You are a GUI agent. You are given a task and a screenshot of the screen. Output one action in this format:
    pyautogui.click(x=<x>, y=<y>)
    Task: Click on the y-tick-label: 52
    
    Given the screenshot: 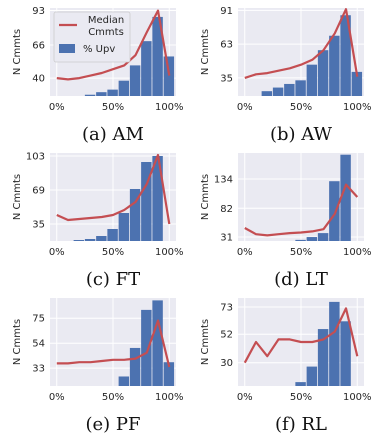 What is the action you would take?
    pyautogui.click(x=226, y=335)
    